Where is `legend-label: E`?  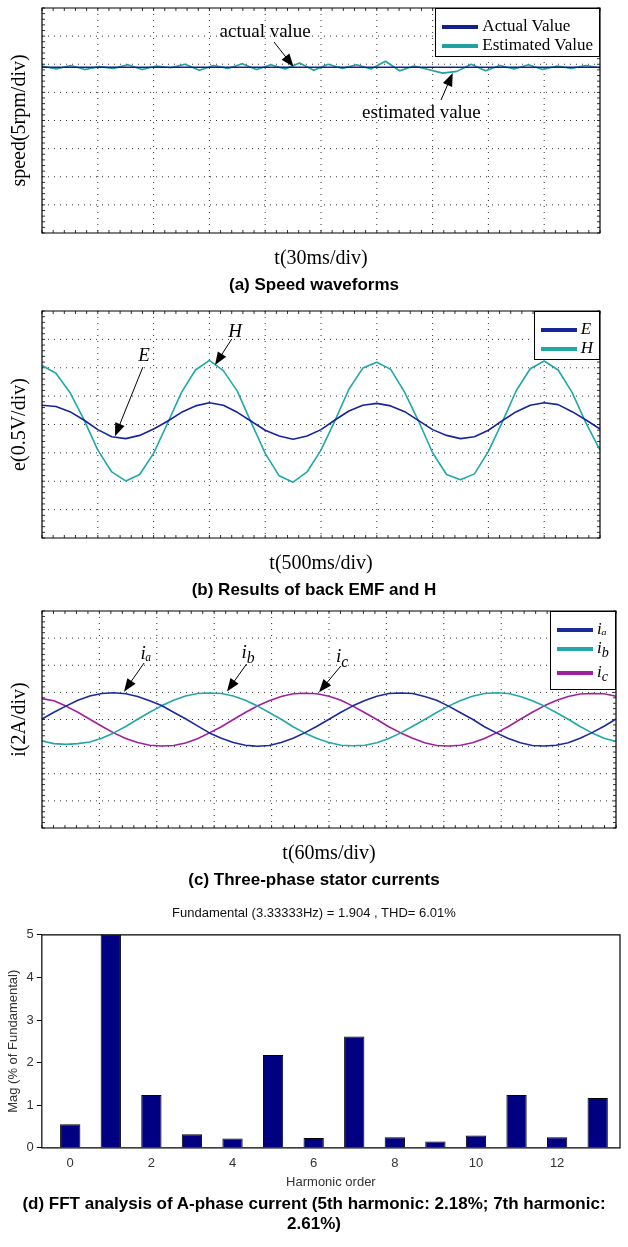 legend-label: E is located at coordinates (586, 328).